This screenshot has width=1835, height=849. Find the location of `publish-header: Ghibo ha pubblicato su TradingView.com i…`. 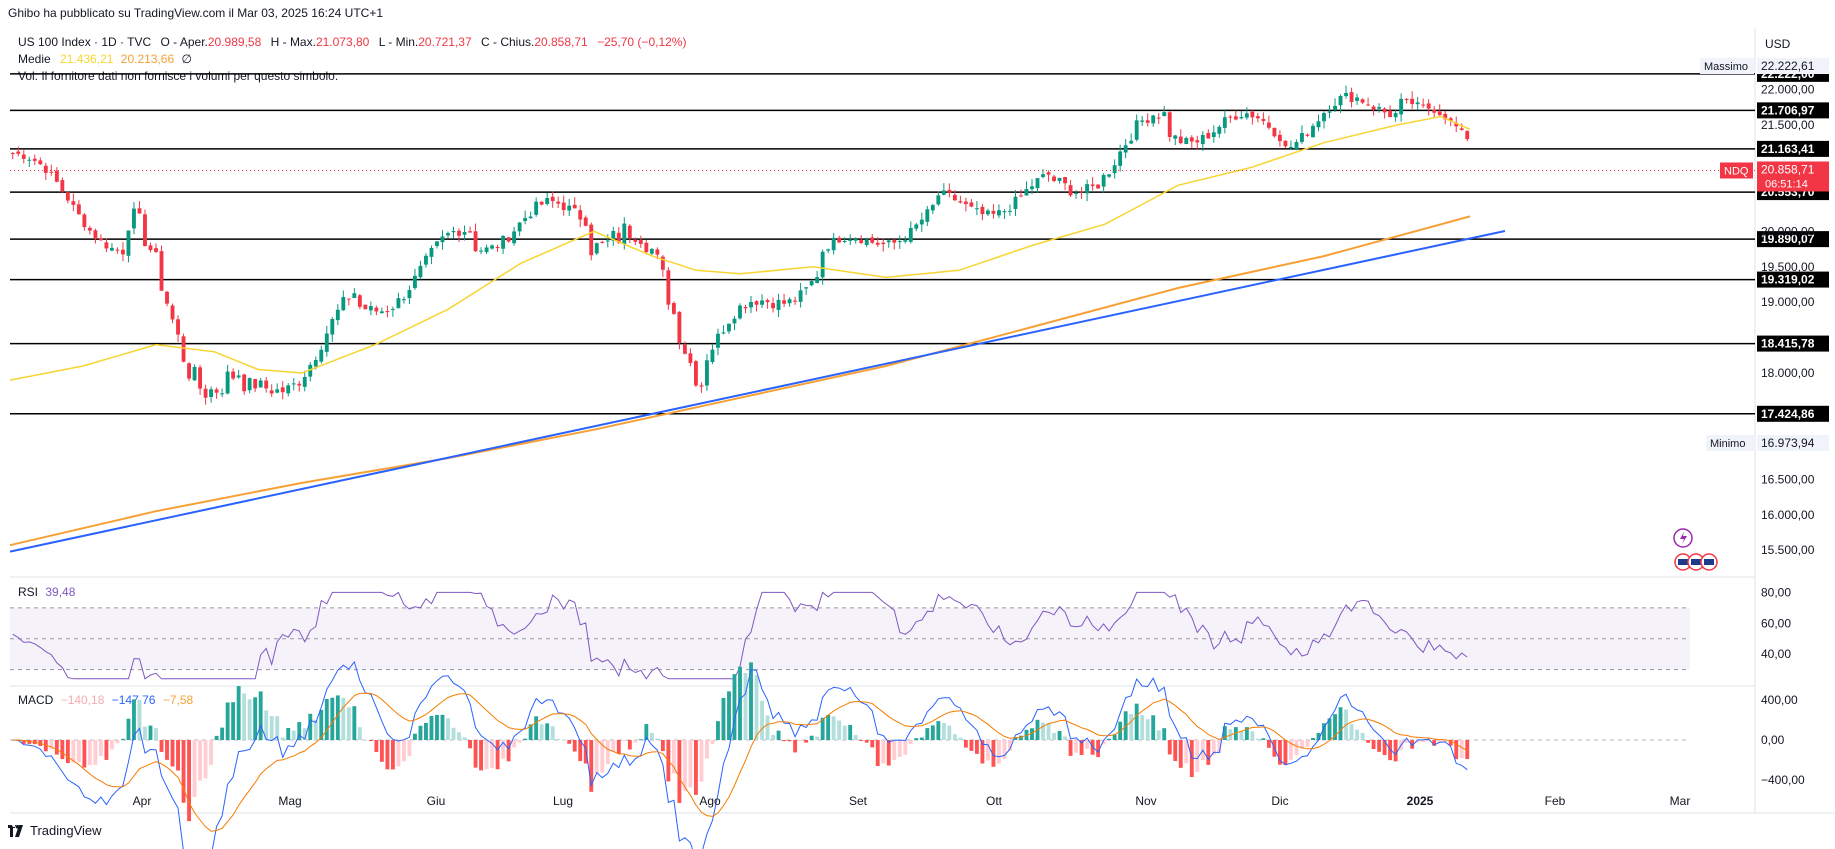

publish-header: Ghibo ha pubblicato su TradingView.com i… is located at coordinates (195, 13).